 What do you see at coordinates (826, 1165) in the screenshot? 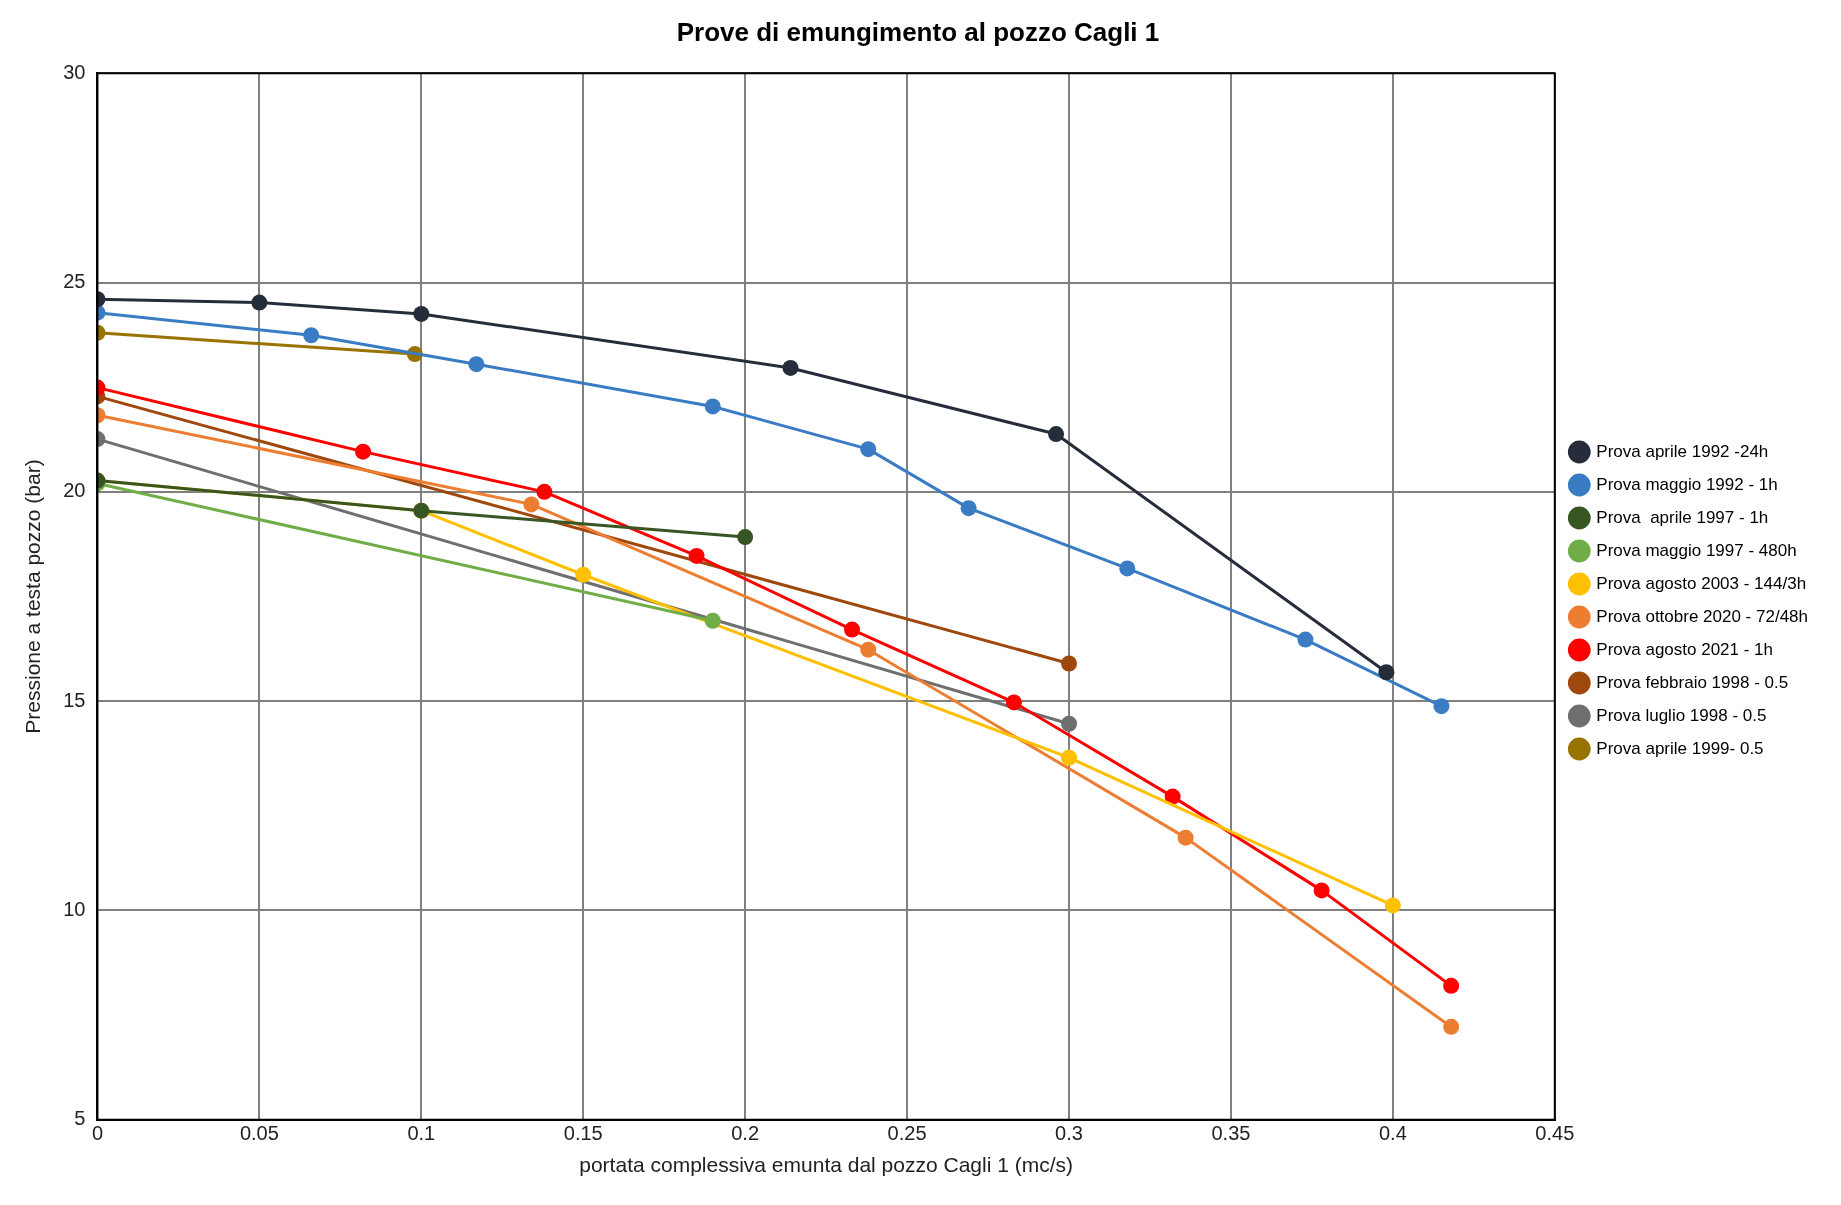
I see `x-axis-title: portata complessiva emunta dal pozzo Cagli 1 (mc/s)` at bounding box center [826, 1165].